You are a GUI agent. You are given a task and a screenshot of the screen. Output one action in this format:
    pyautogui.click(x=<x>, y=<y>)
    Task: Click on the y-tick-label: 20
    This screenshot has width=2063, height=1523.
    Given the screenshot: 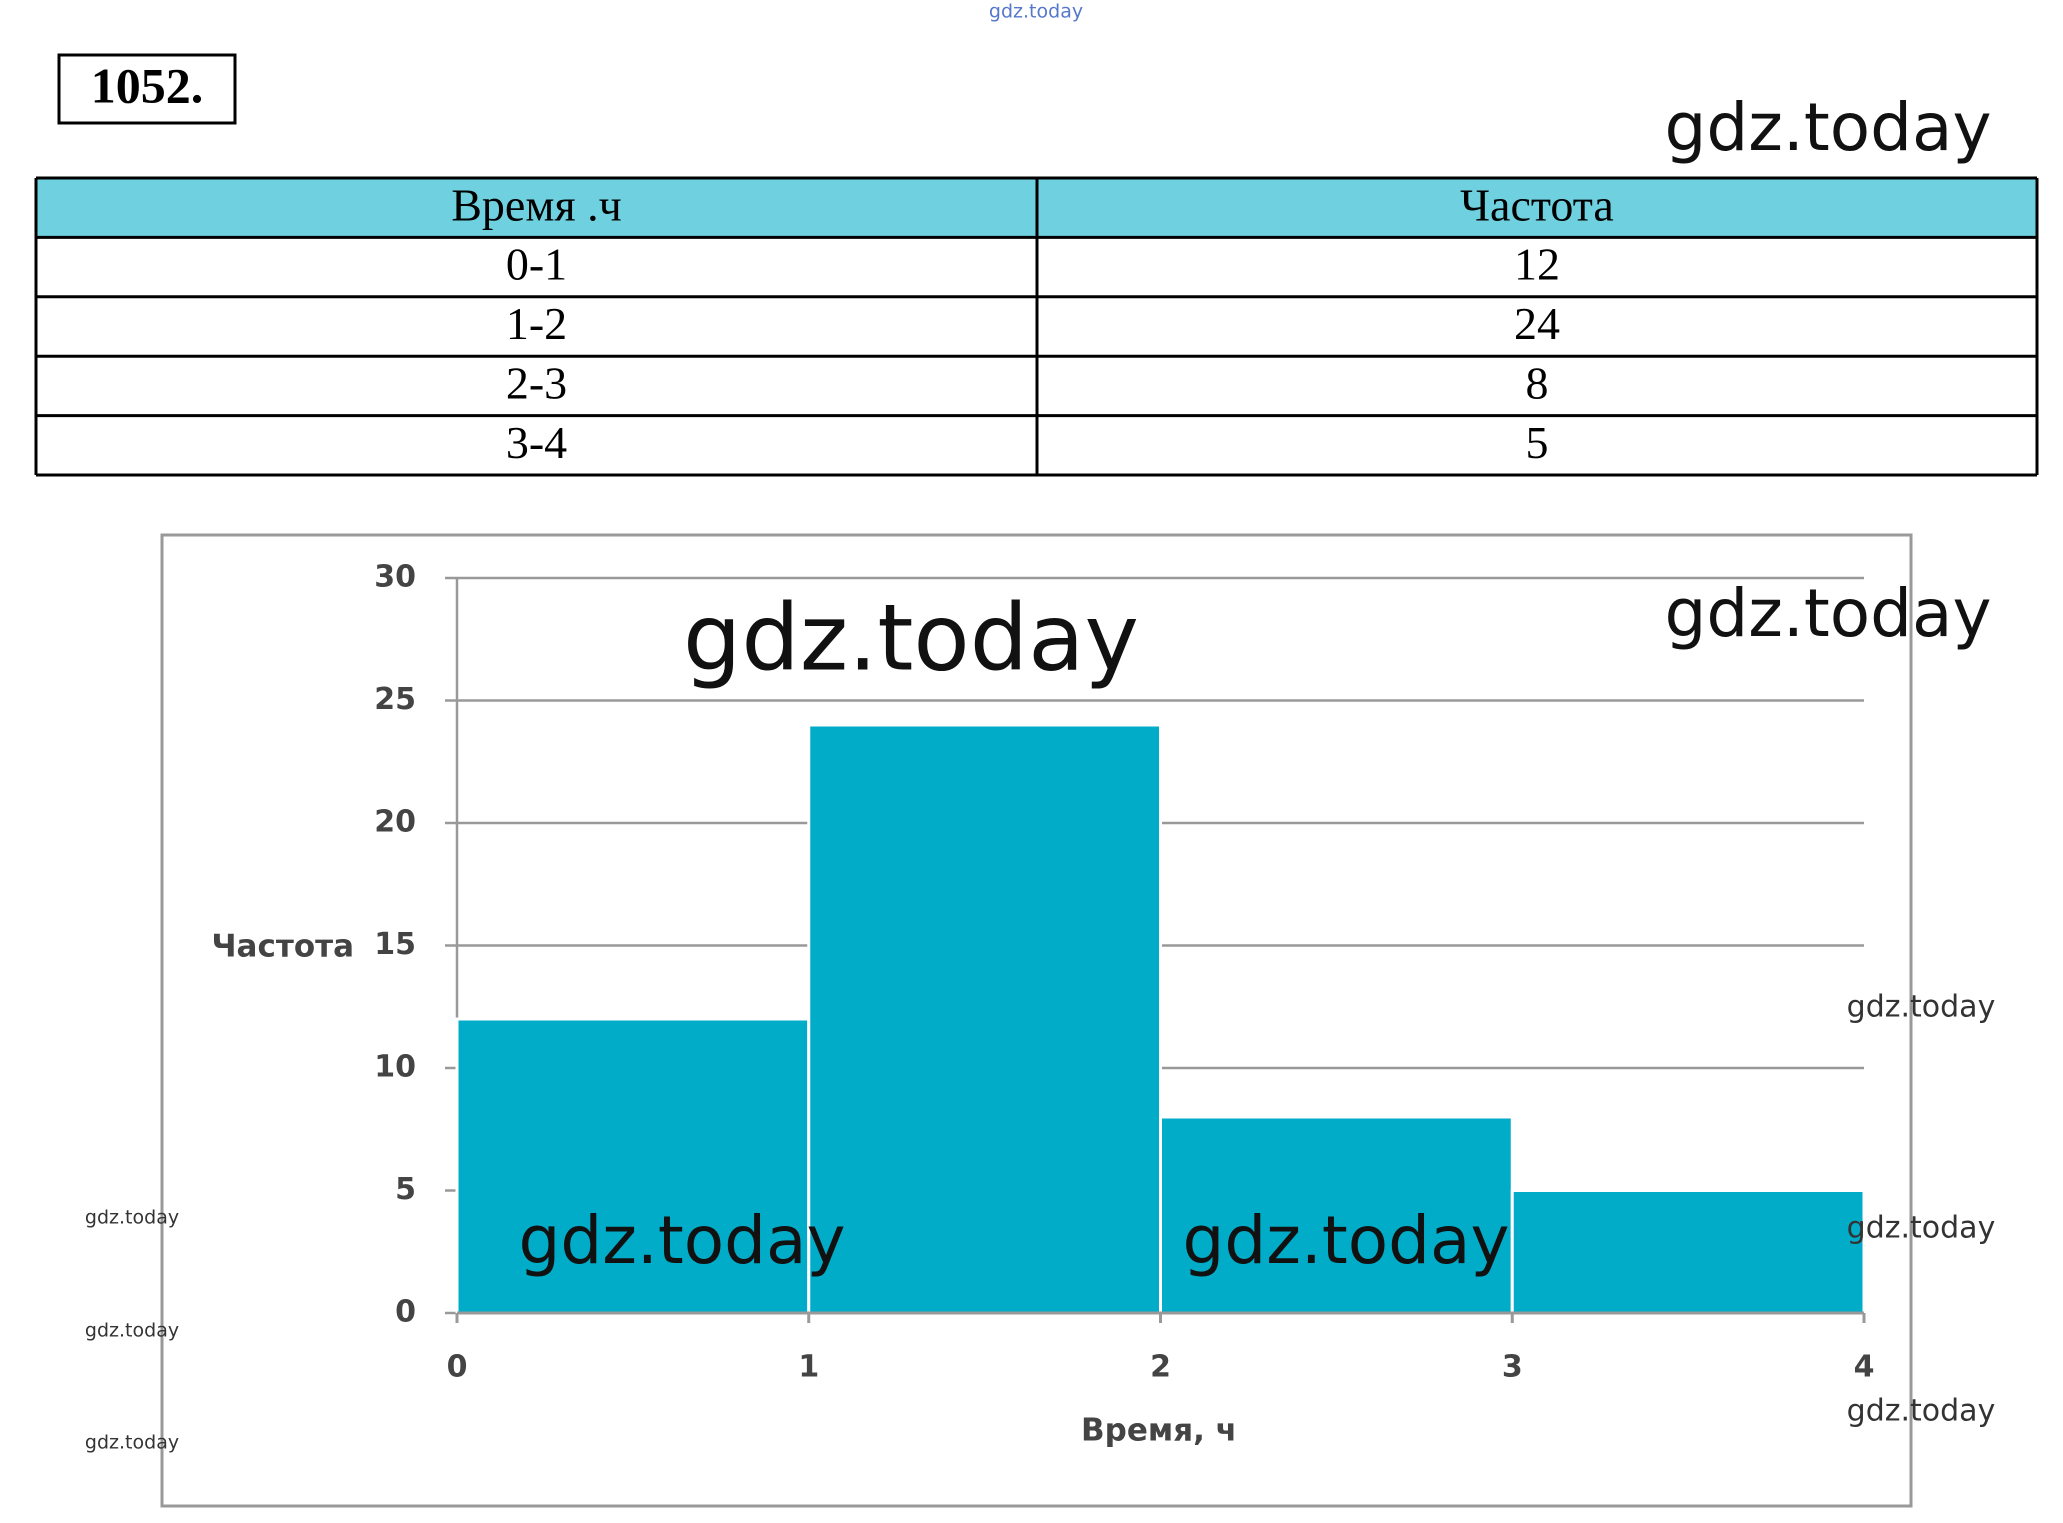 What is the action you would take?
    pyautogui.click(x=395, y=822)
    